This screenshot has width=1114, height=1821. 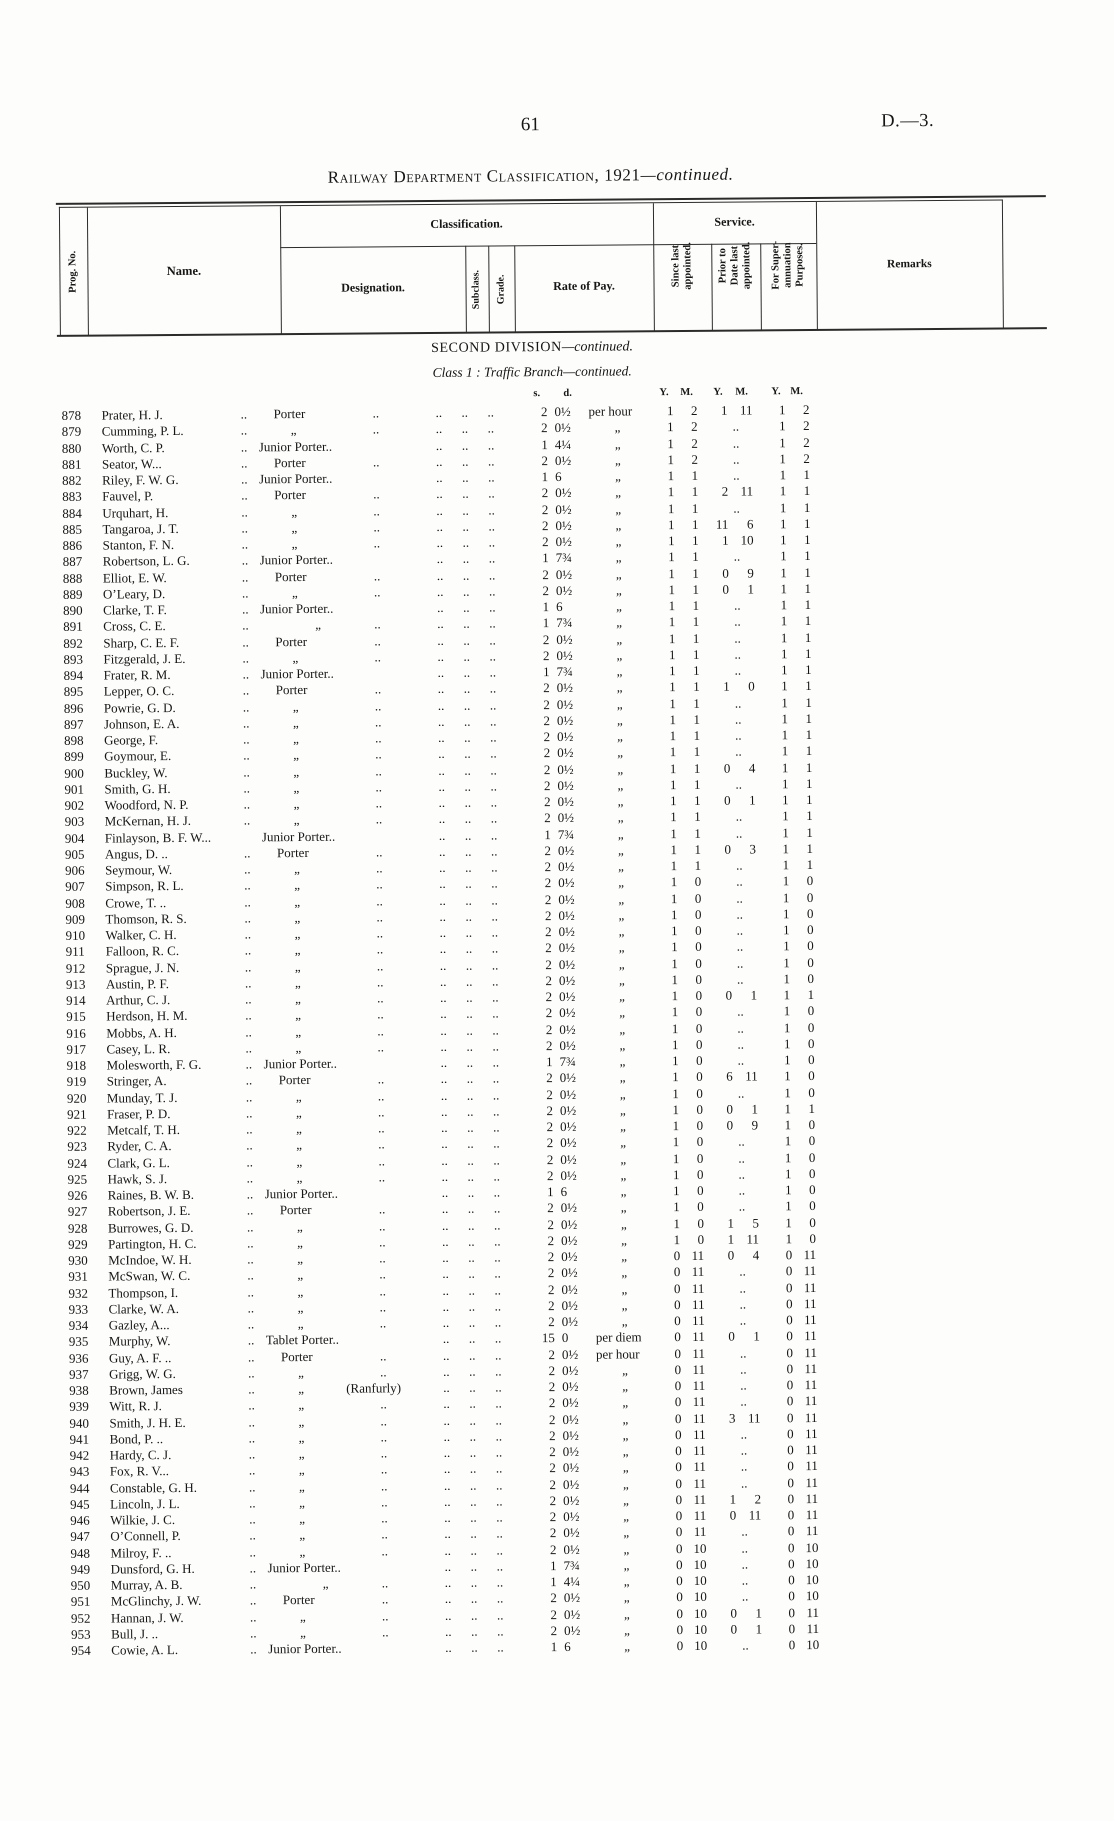 What do you see at coordinates (72, 497) in the screenshot?
I see `row-prog-no: 883` at bounding box center [72, 497].